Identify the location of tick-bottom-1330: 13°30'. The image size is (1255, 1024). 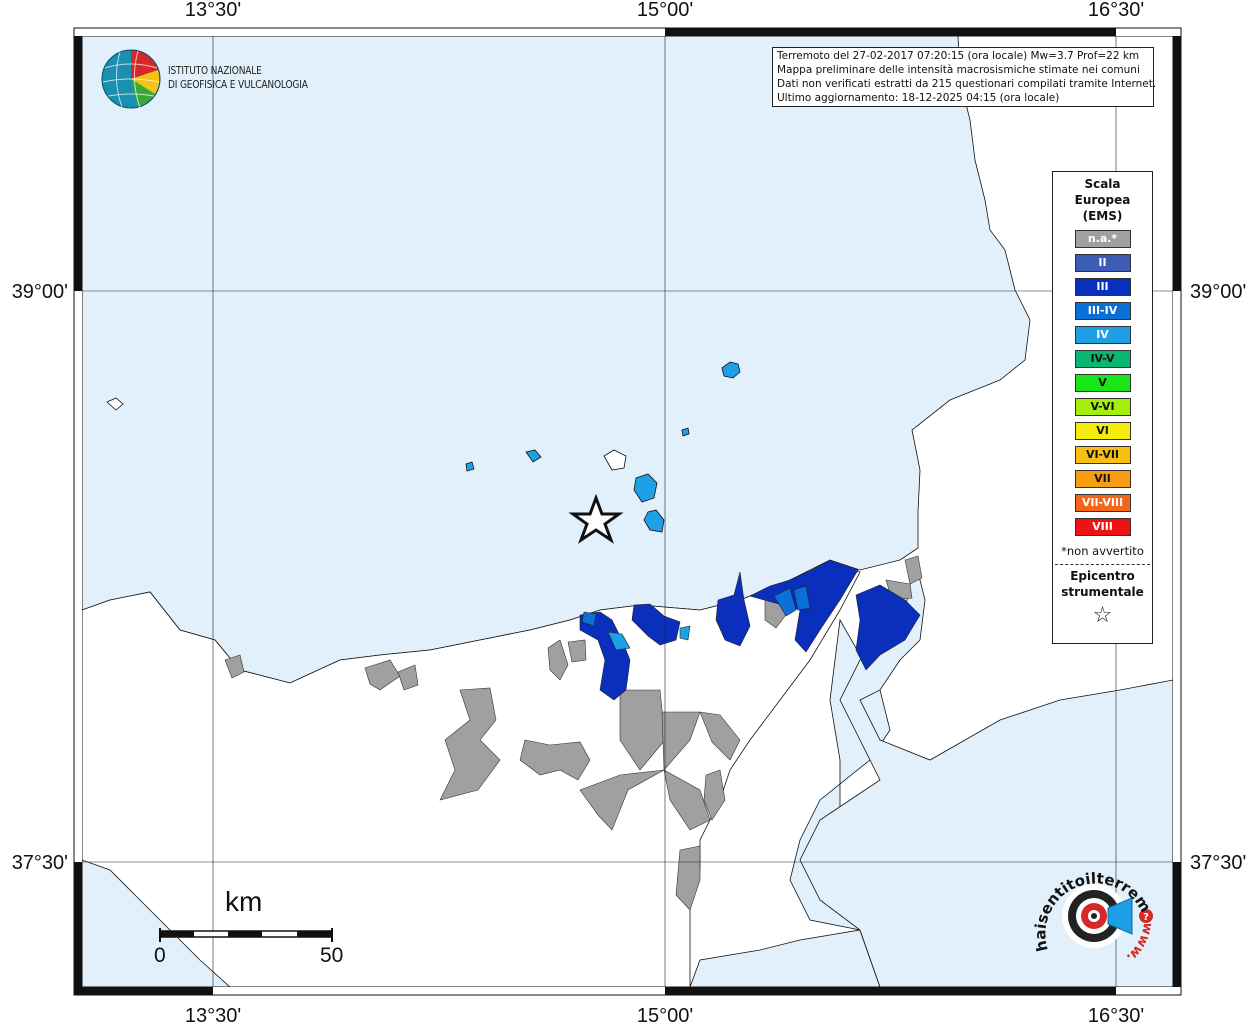
(213, 1014).